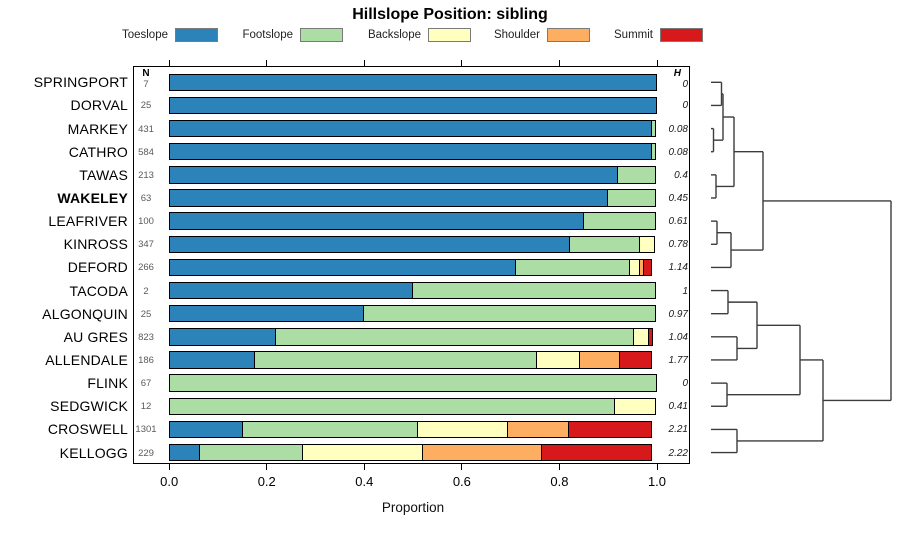 This screenshot has height=540, width=900. I want to click on row-label: TACODA, so click(98, 290).